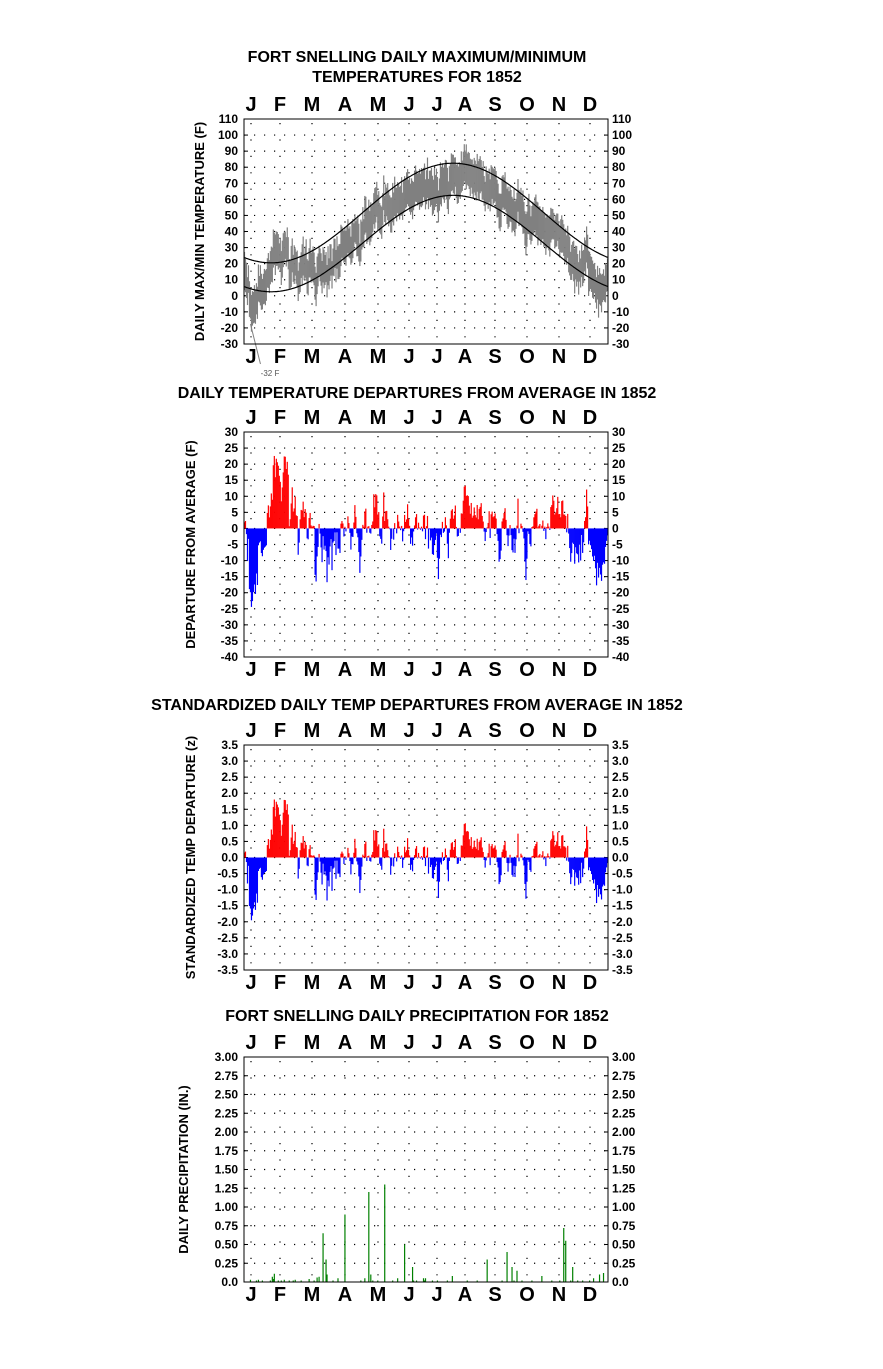  I want to click on y-tick-label-left: 0.75, so click(227, 1226).